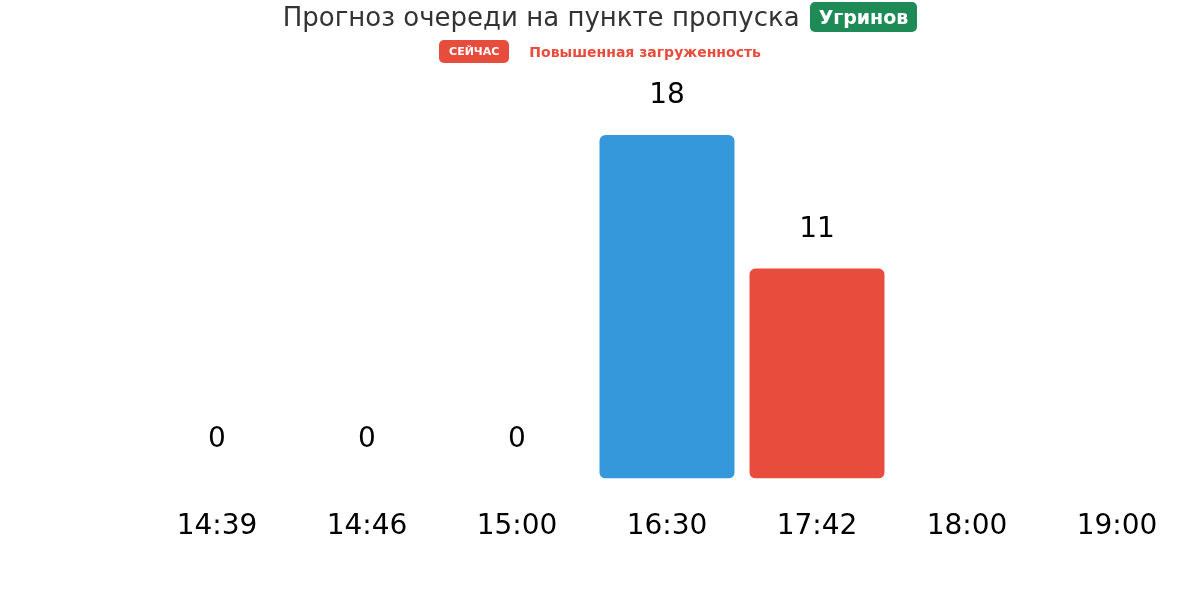  What do you see at coordinates (817, 227) in the screenshot?
I see `data-label: 11` at bounding box center [817, 227].